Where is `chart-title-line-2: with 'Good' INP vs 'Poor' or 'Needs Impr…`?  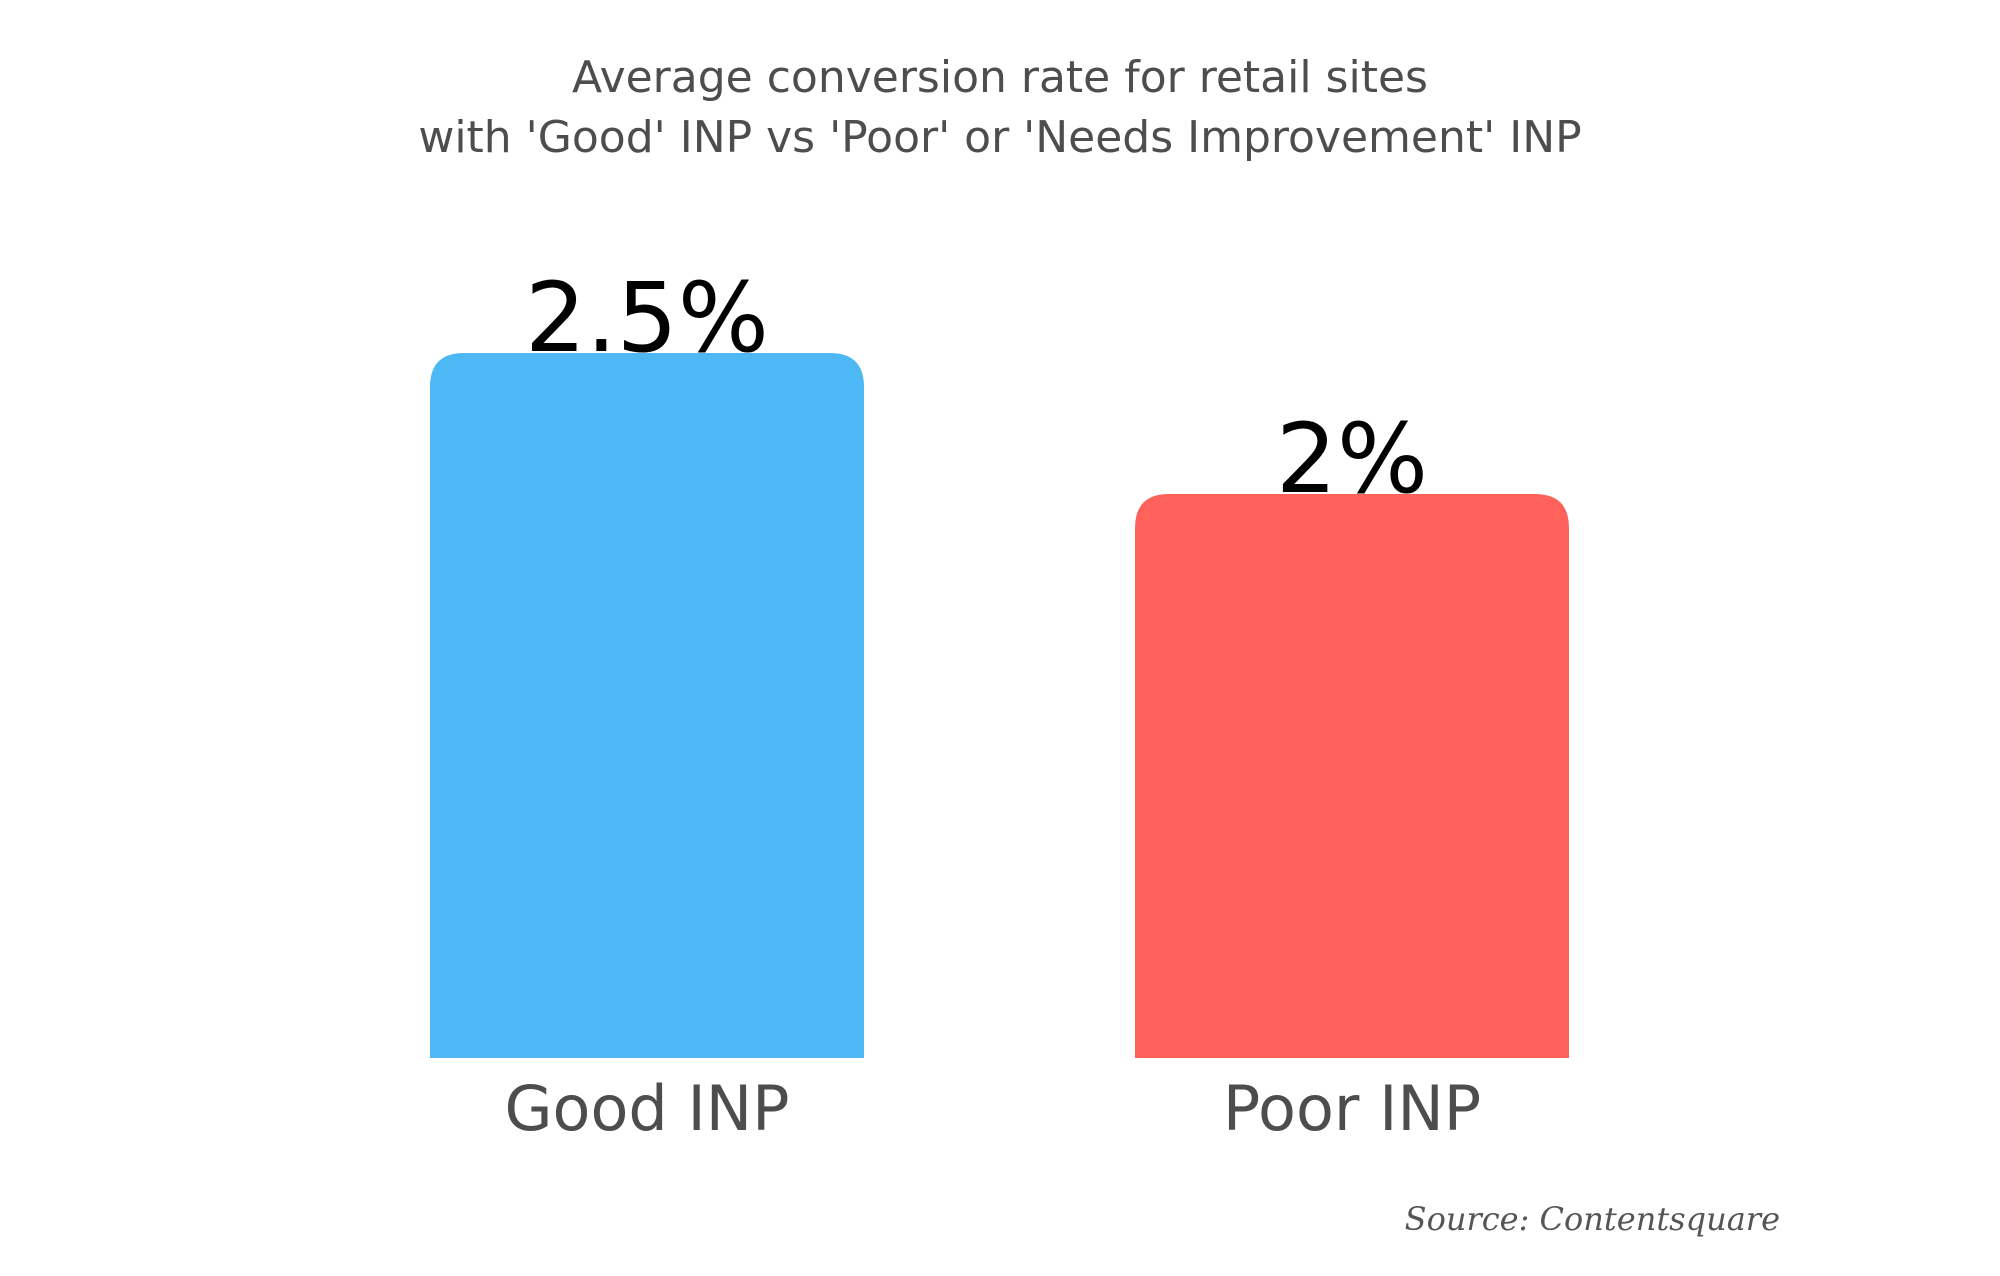
chart-title-line-2: with 'Good' INP vs 'Poor' or 'Needs Impr… is located at coordinates (1000, 137).